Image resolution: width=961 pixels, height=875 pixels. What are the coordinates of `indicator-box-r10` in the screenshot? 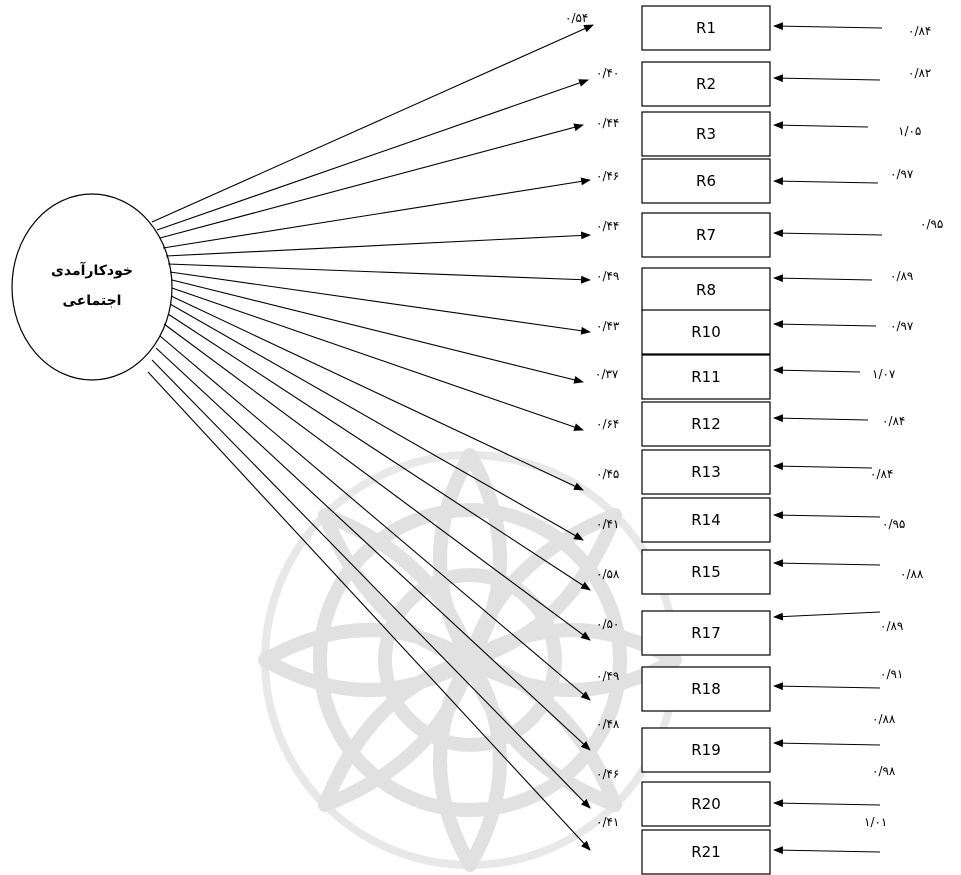 It's located at (706, 332).